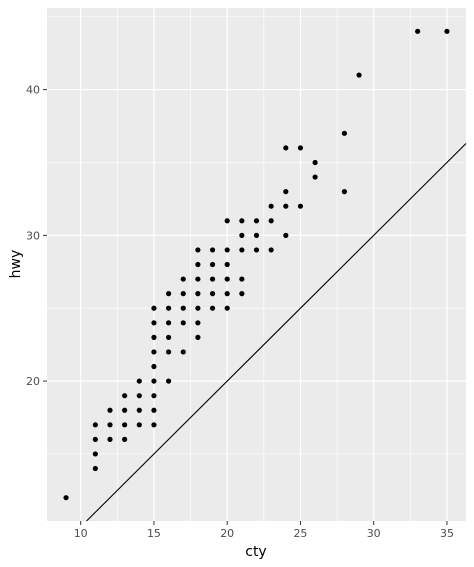 The width and height of the screenshot is (474, 567). I want to click on x-tick-label: 10, so click(81, 533).